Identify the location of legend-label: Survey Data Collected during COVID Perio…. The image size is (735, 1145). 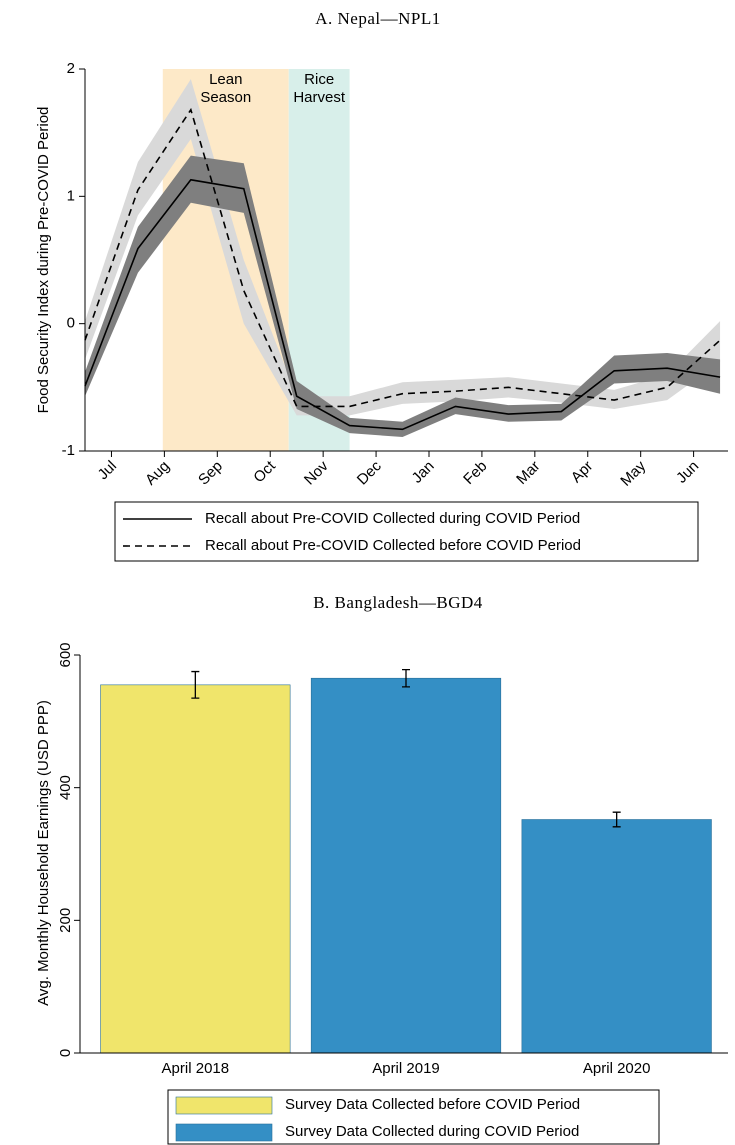
(432, 1131).